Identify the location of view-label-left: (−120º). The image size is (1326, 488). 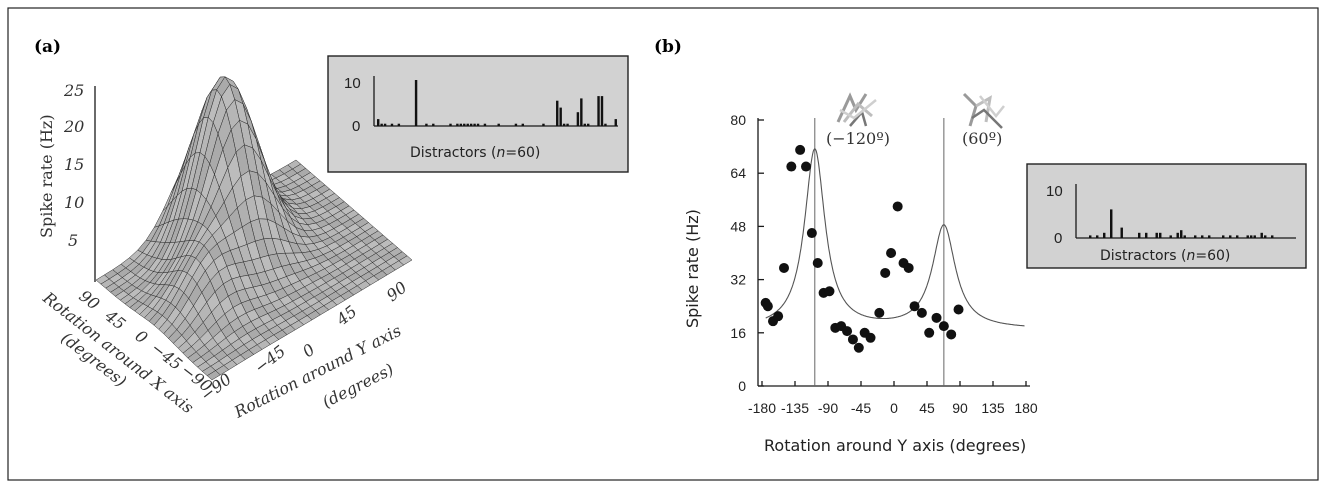
(858, 138).